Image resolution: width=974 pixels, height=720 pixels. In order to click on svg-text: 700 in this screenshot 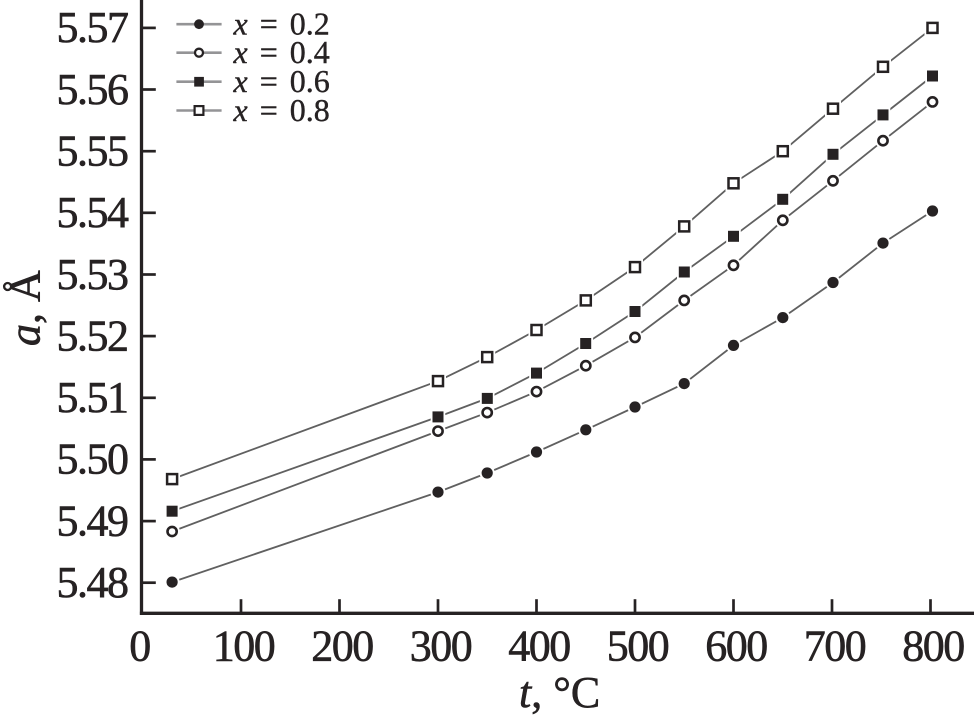, I will do `click(835, 646)`.